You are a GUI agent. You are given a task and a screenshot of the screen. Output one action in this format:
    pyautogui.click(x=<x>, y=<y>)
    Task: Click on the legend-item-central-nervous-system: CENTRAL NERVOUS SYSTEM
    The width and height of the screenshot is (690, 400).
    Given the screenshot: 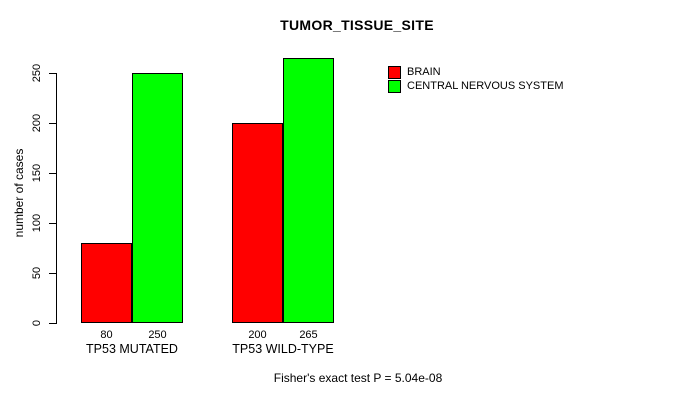 What is the action you would take?
    pyautogui.click(x=475, y=86)
    